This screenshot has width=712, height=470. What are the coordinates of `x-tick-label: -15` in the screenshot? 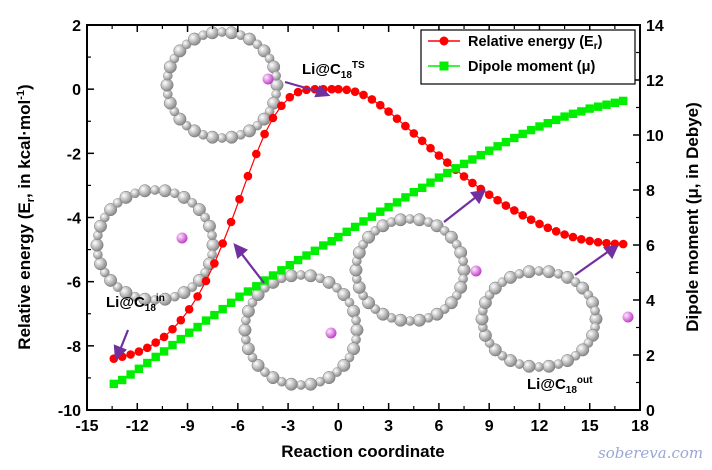 It's located at (86, 426).